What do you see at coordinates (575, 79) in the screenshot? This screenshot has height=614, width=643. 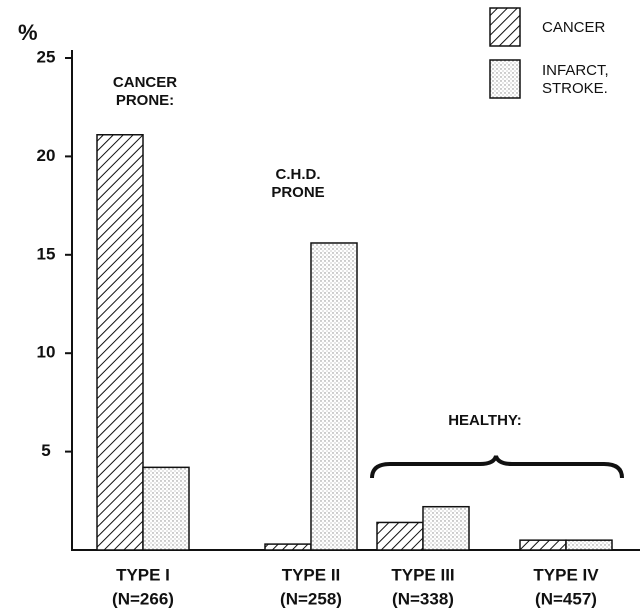 I see `legend-label: INFARCT, STROKE.` at bounding box center [575, 79].